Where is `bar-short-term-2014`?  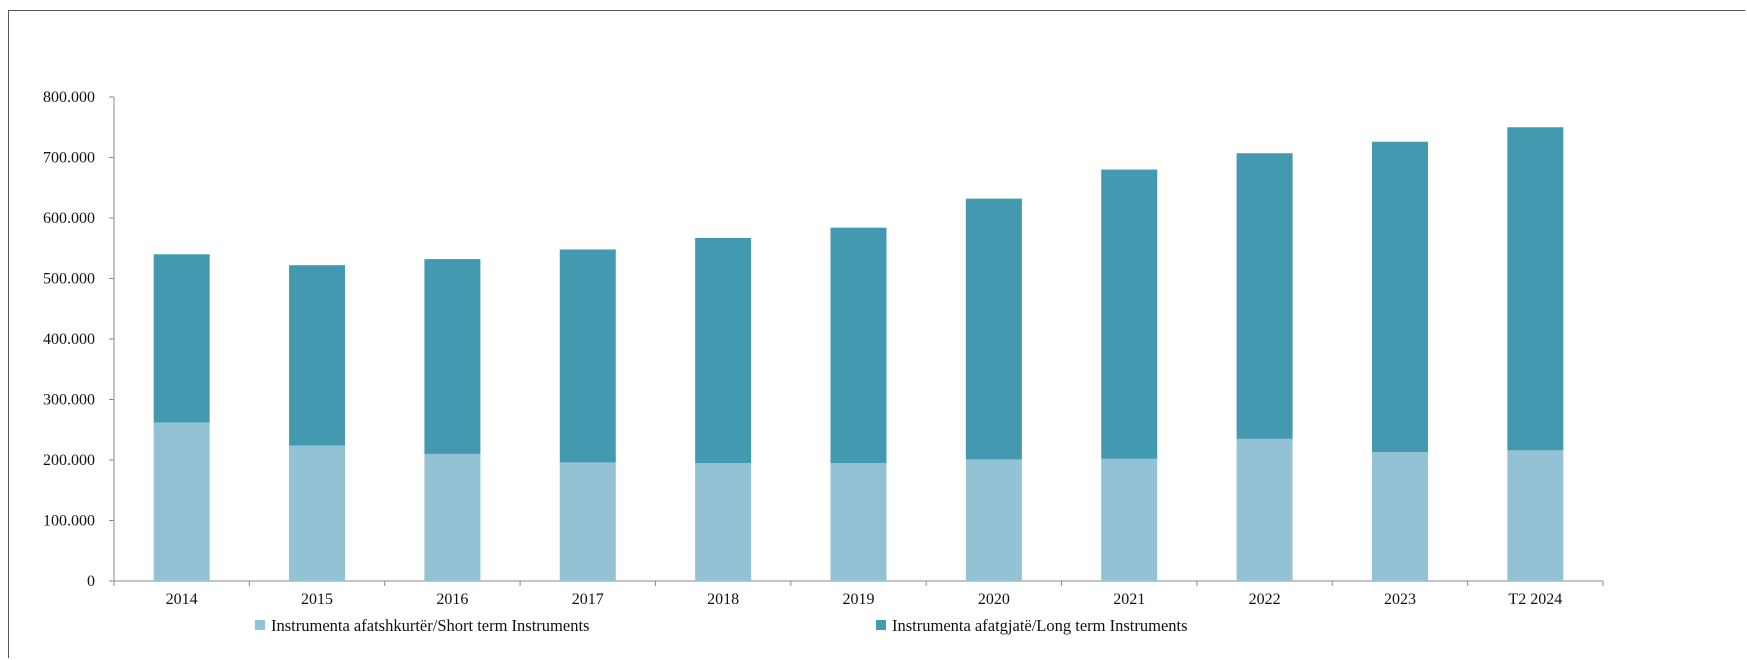 bar-short-term-2014 is located at coordinates (181, 501).